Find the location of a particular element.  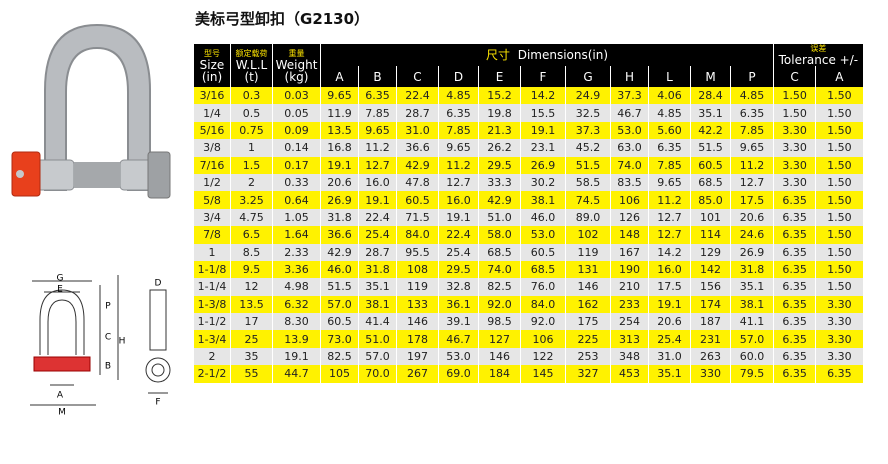

table-cell: 24.9 is located at coordinates (588, 96).